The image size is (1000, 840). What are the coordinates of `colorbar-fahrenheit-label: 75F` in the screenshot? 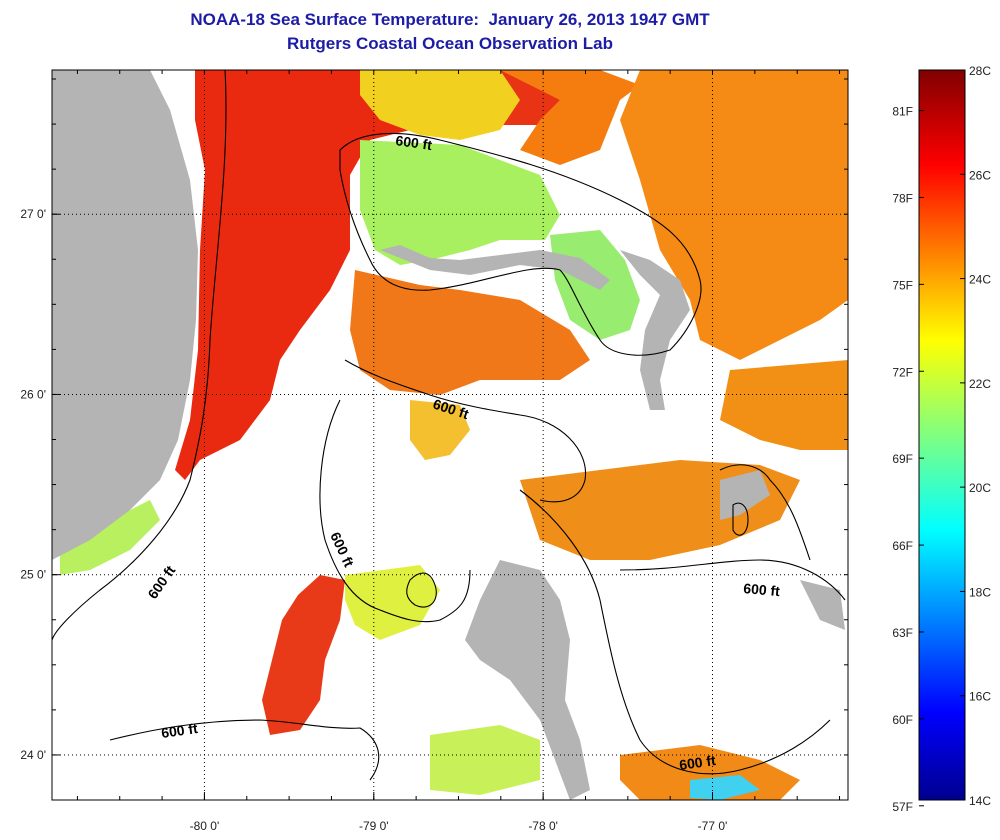 It's located at (902, 285).